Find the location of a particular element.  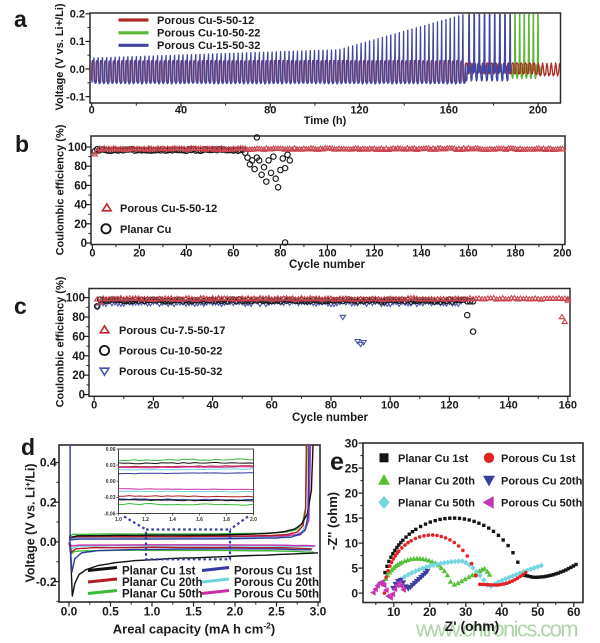

svg-text: -0.2 is located at coordinates (46, 582).